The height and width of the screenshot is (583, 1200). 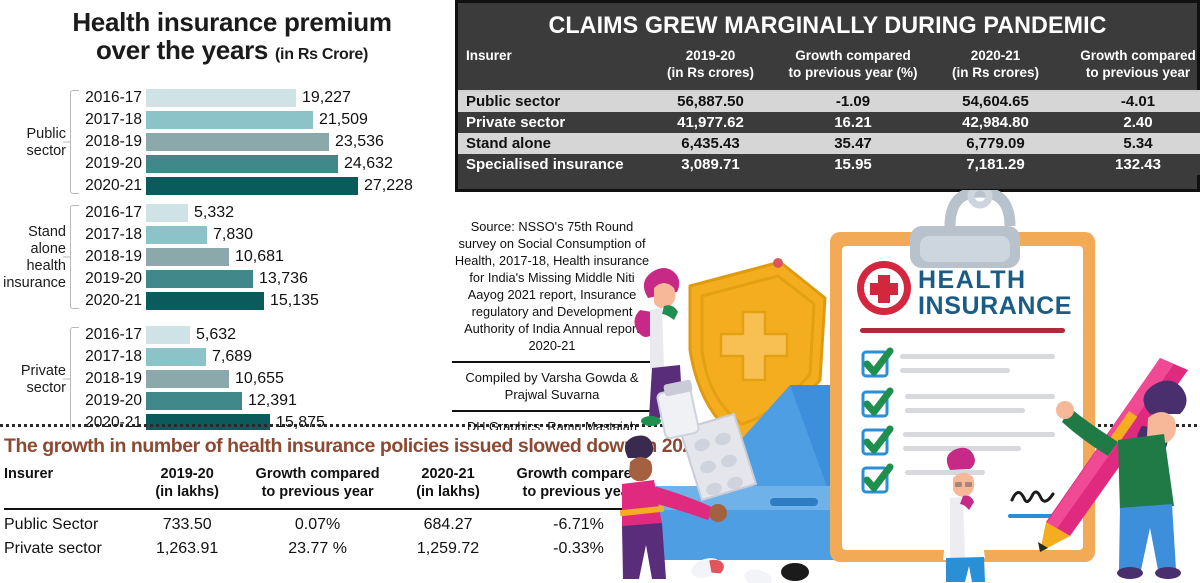 What do you see at coordinates (550, 68) in the screenshot?
I see `claims-header-insurer: Insurer` at bounding box center [550, 68].